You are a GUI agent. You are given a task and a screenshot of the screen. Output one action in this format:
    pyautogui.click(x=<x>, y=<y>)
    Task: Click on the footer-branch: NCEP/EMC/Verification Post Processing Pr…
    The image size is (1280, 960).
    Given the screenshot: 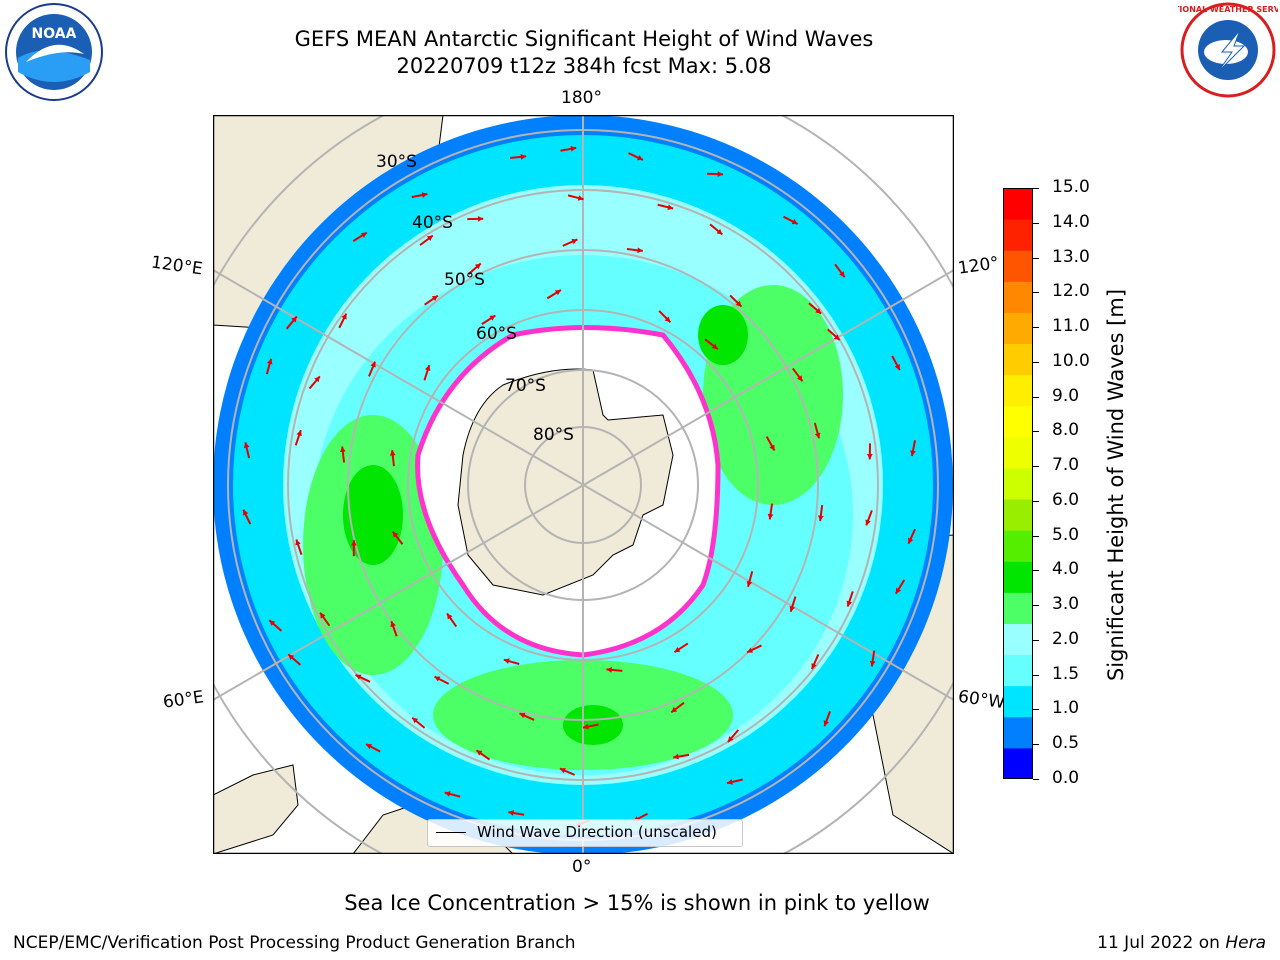 What is the action you would take?
    pyautogui.click(x=294, y=943)
    